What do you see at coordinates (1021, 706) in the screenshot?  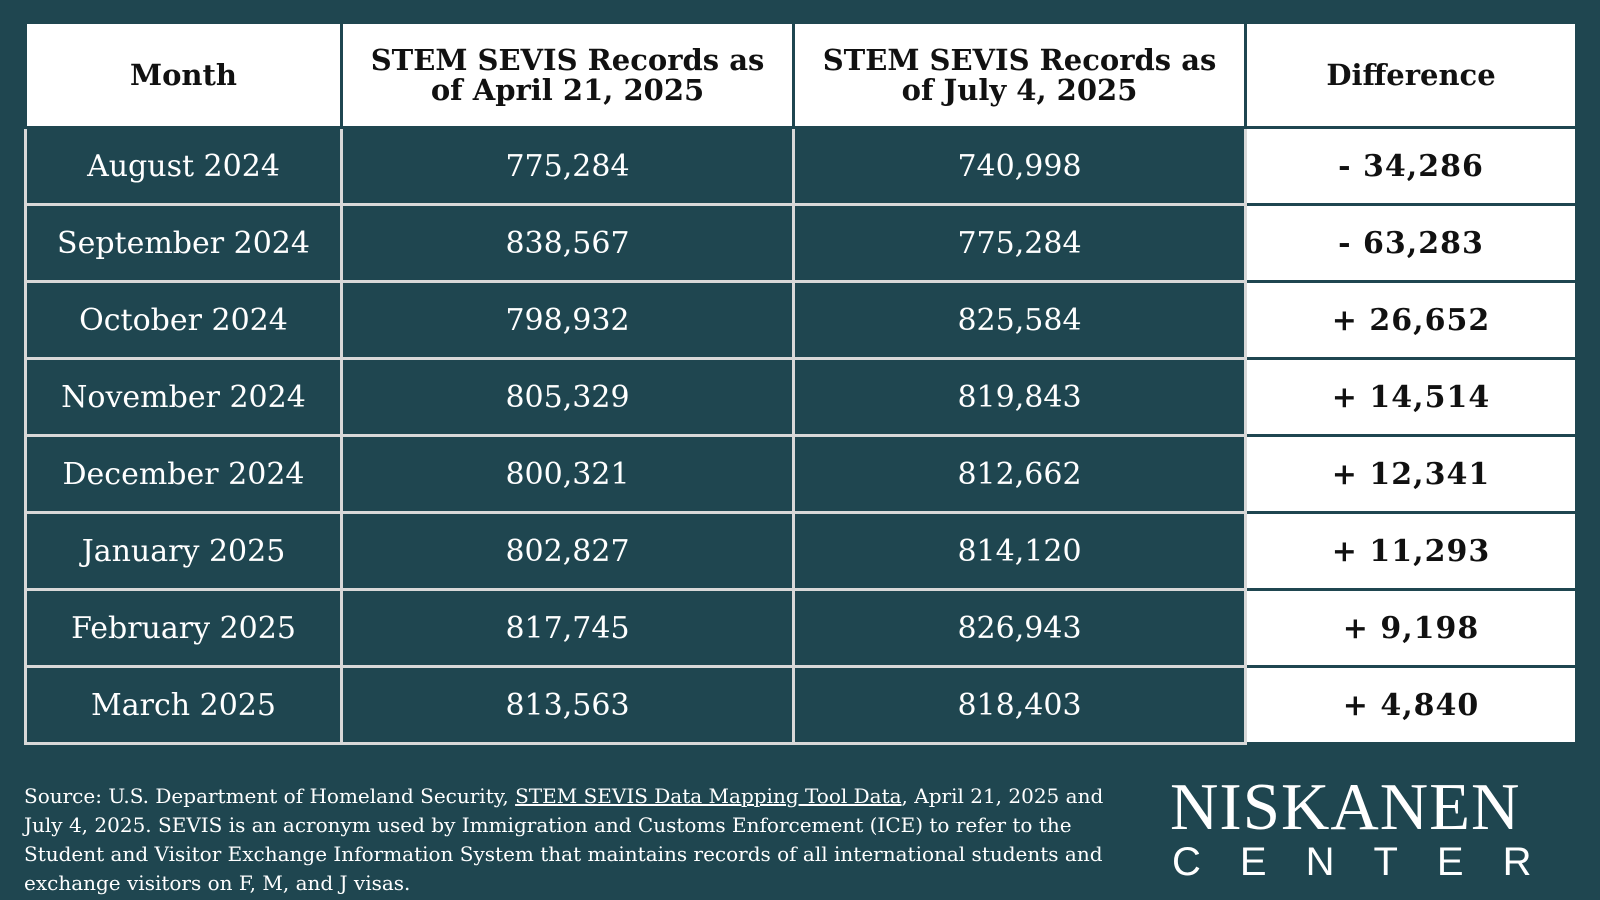 I see `cell-july-records: 818,403` at bounding box center [1021, 706].